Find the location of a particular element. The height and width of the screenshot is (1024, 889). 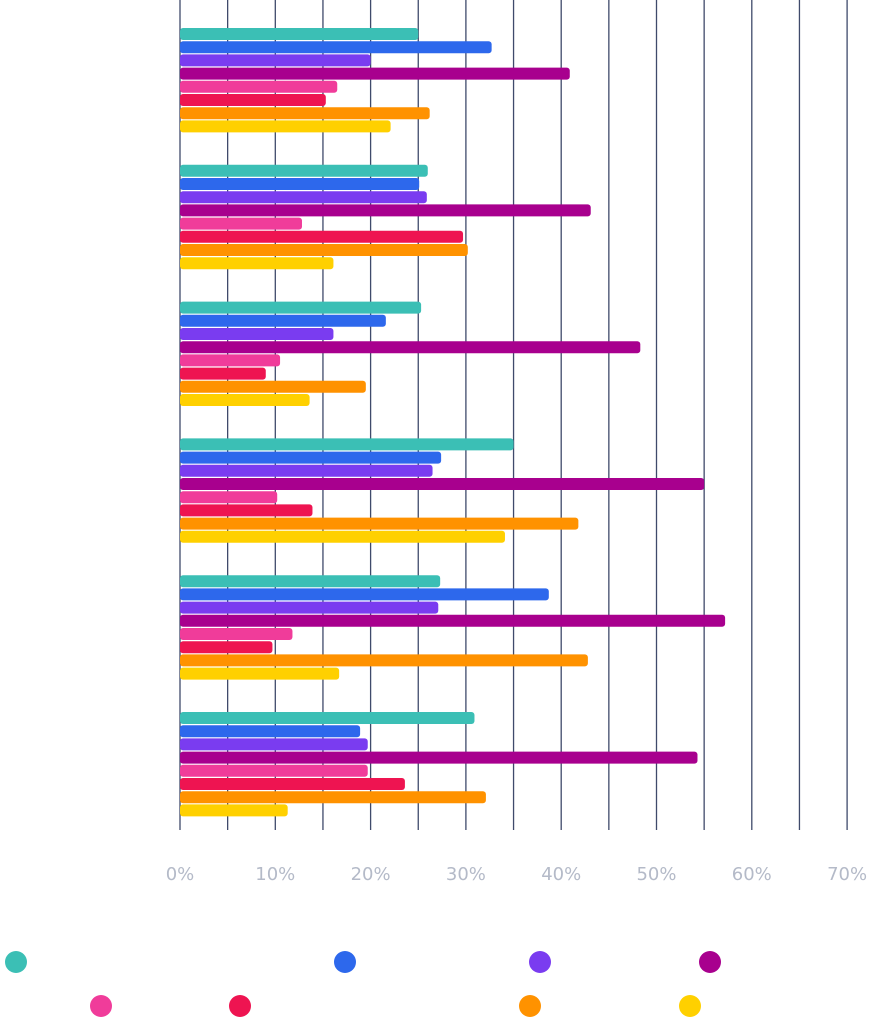

x-tick-label: 40% is located at coordinates (561, 874).